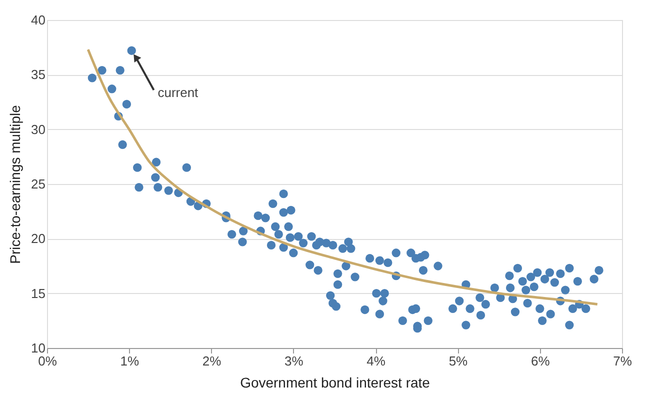 This screenshot has height=414, width=668. I want to click on y-axis-title: Price-to-earnings multiple, so click(15, 184).